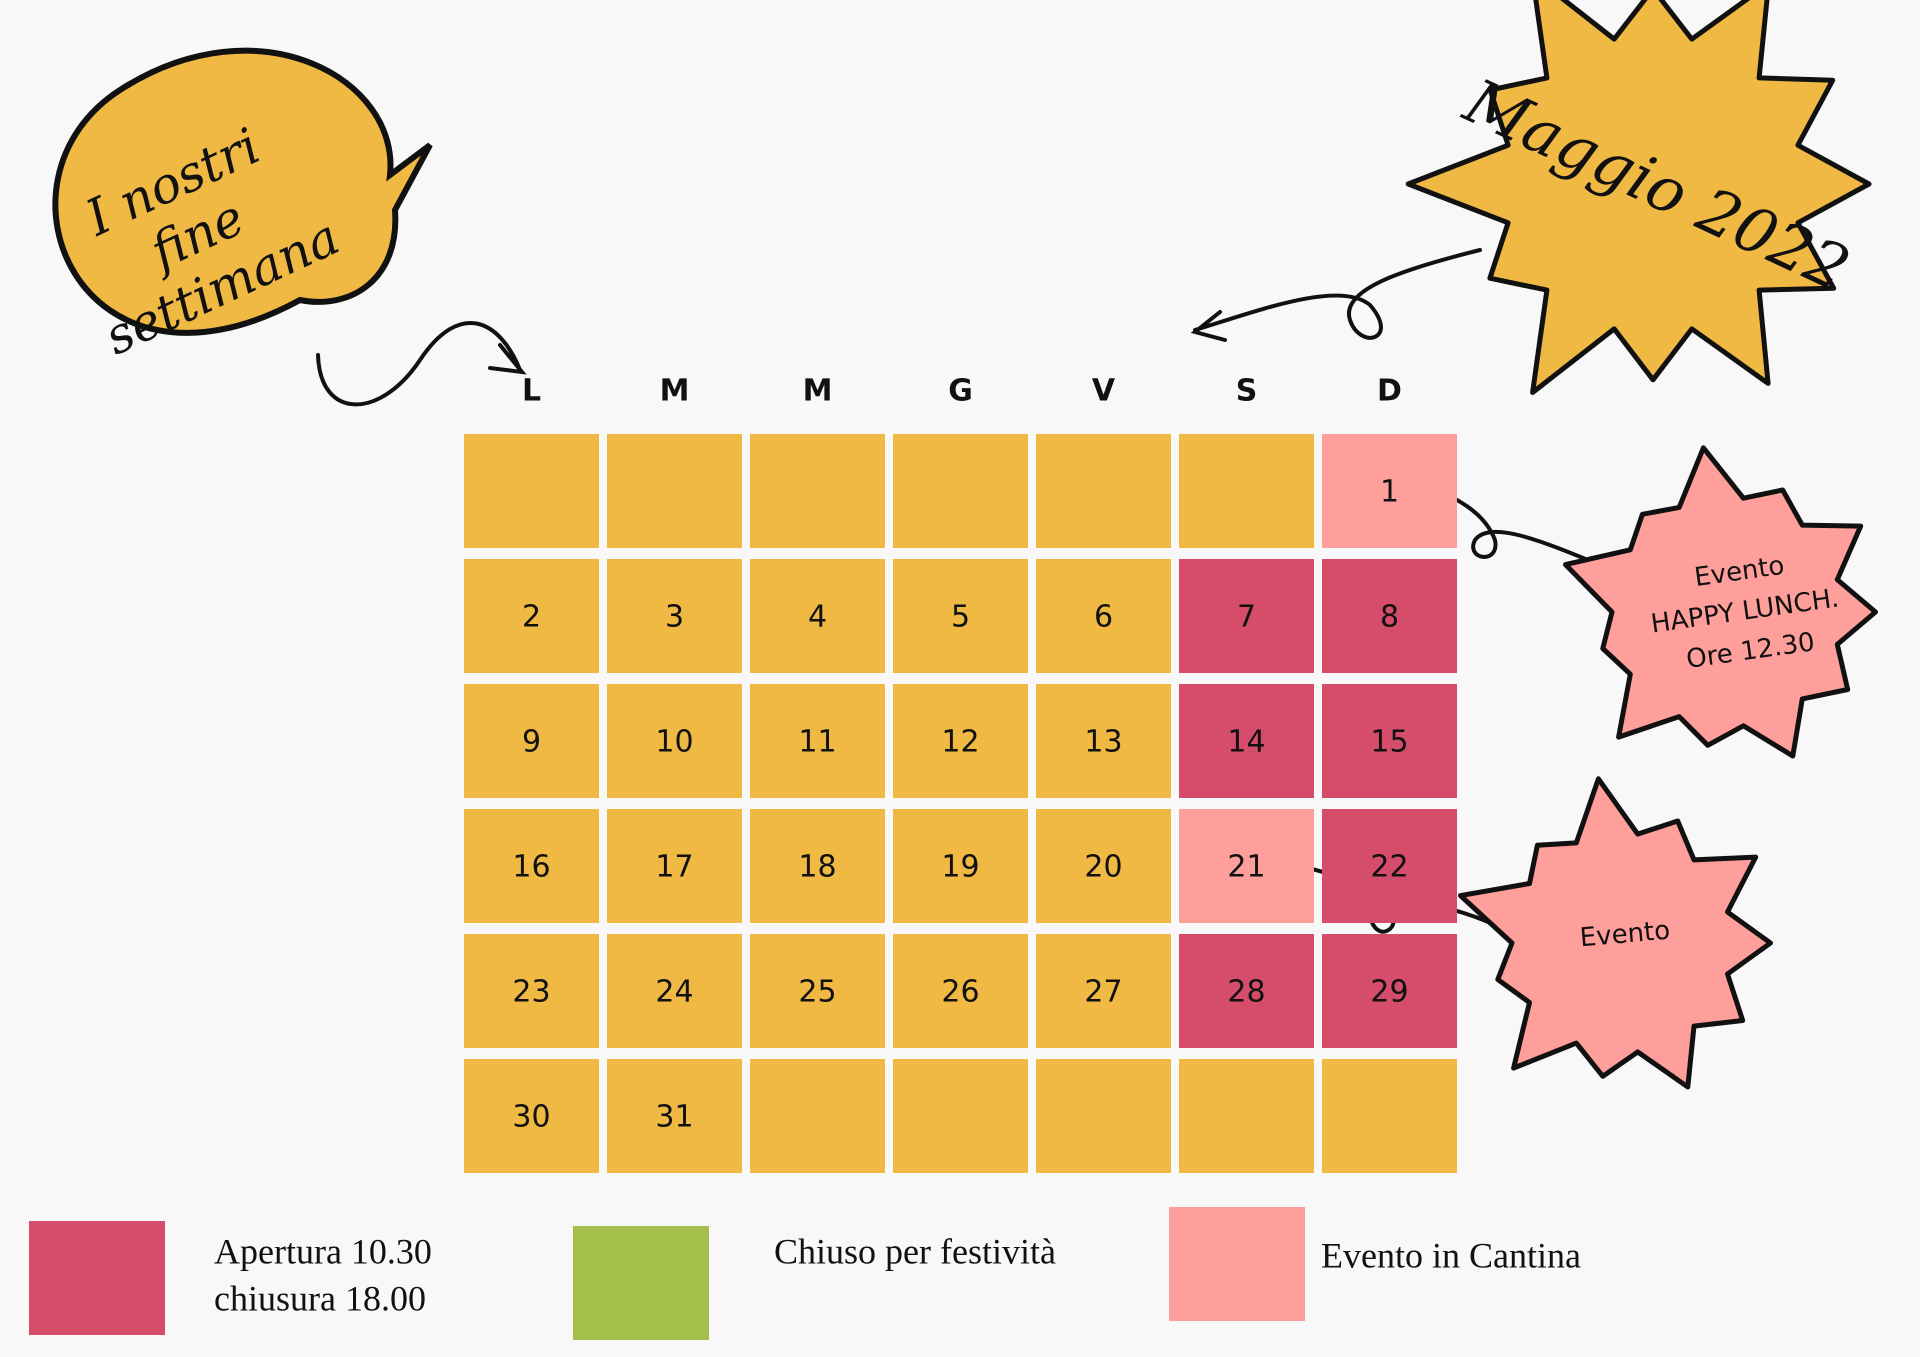 The image size is (1920, 1357). I want to click on day-number: 1, so click(1389, 492).